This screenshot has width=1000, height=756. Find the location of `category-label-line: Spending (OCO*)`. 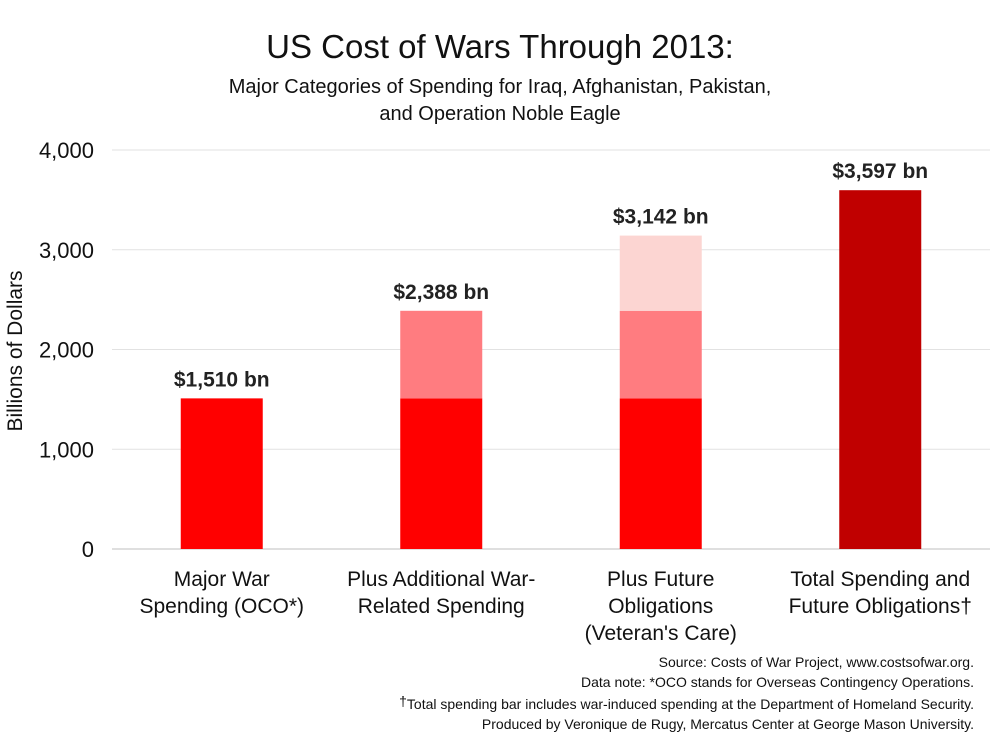

category-label-line: Spending (OCO*) is located at coordinates (221, 606).